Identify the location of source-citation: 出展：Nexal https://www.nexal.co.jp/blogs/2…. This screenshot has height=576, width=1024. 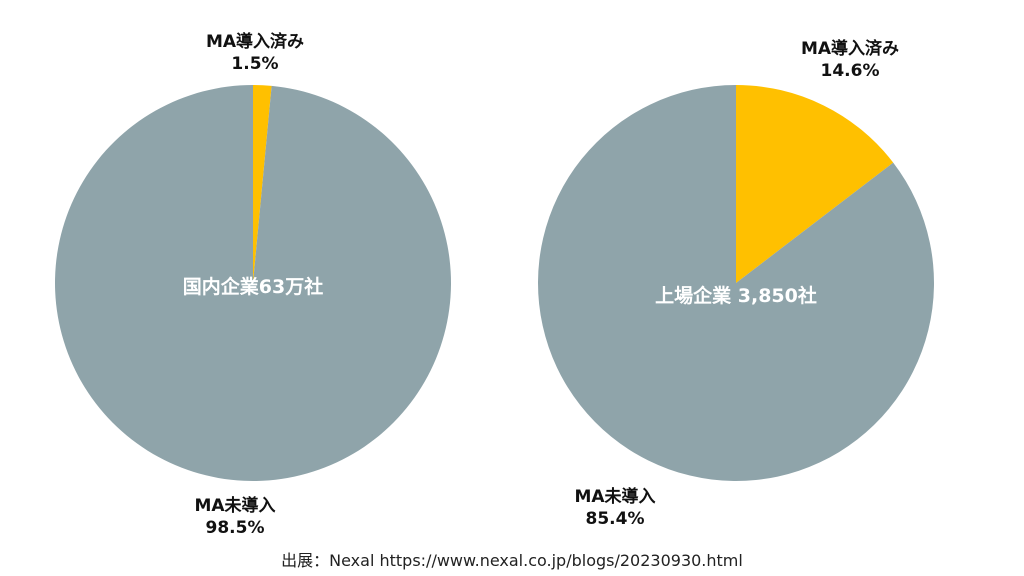
(512, 560).